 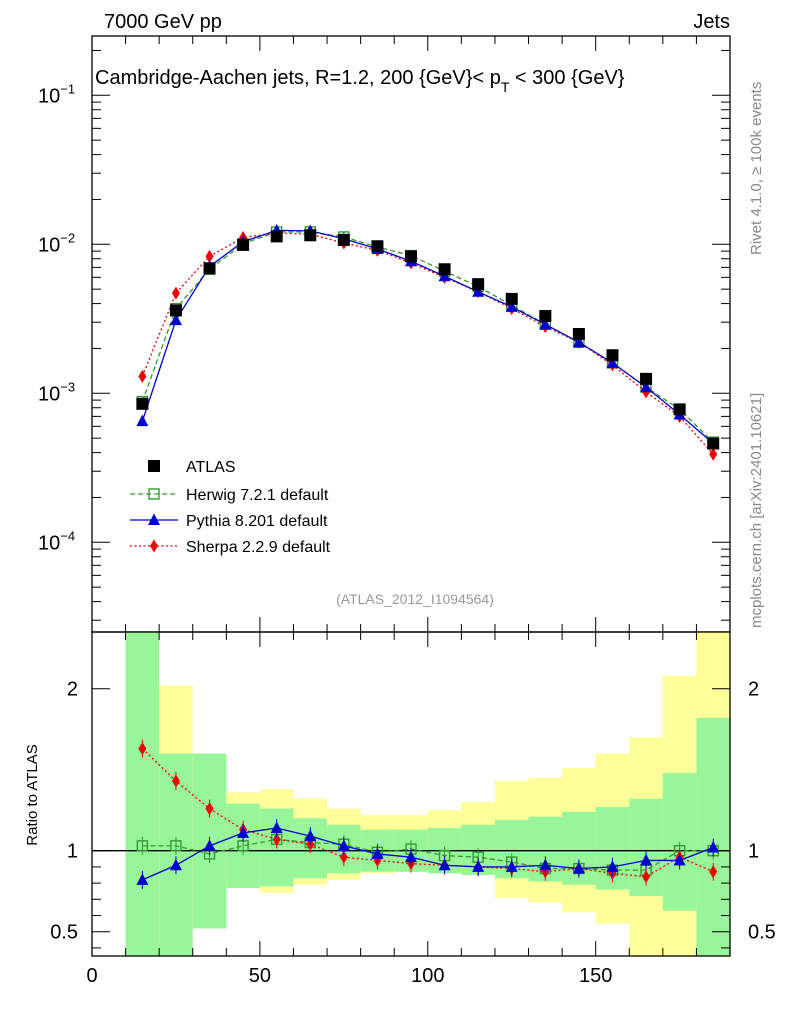 I want to click on ratio-line-pythia, so click(x=428, y=854).